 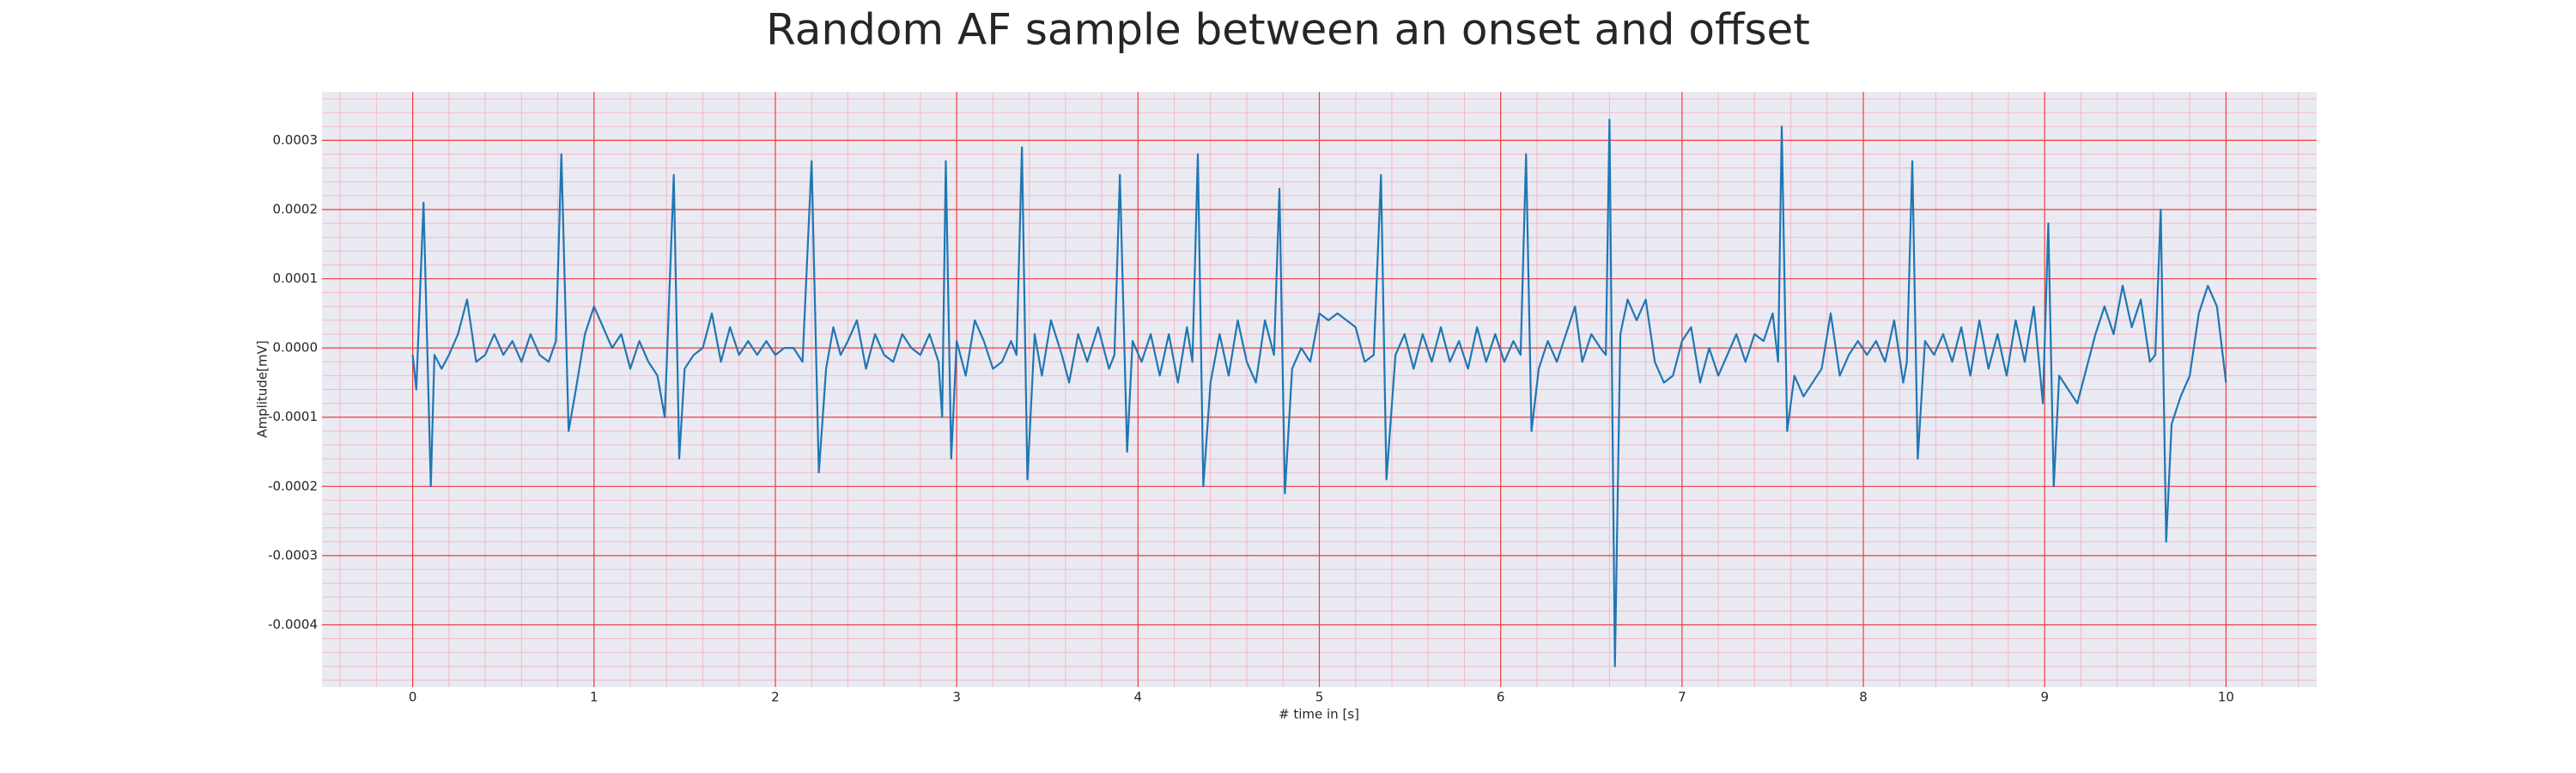 I want to click on y-tick-label: -0.0004, so click(x=293, y=624).